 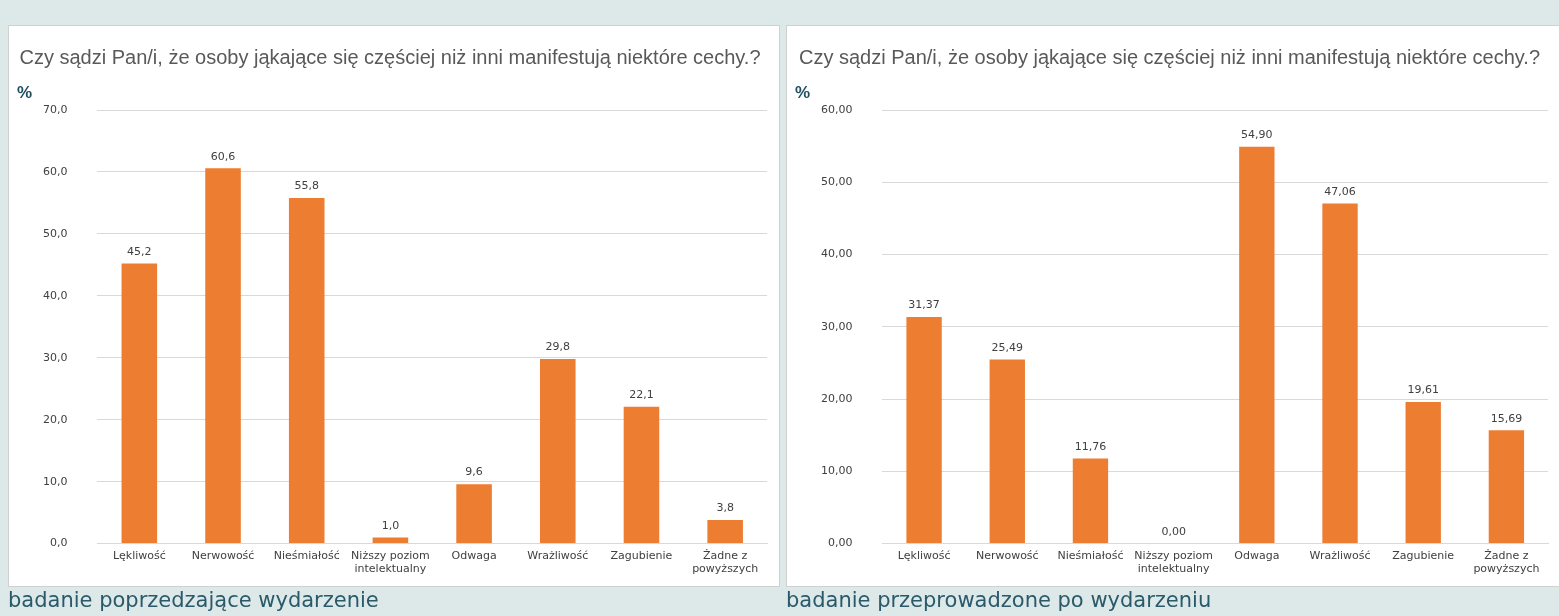 What do you see at coordinates (1090, 446) in the screenshot?
I see `data-label: 11,76` at bounding box center [1090, 446].